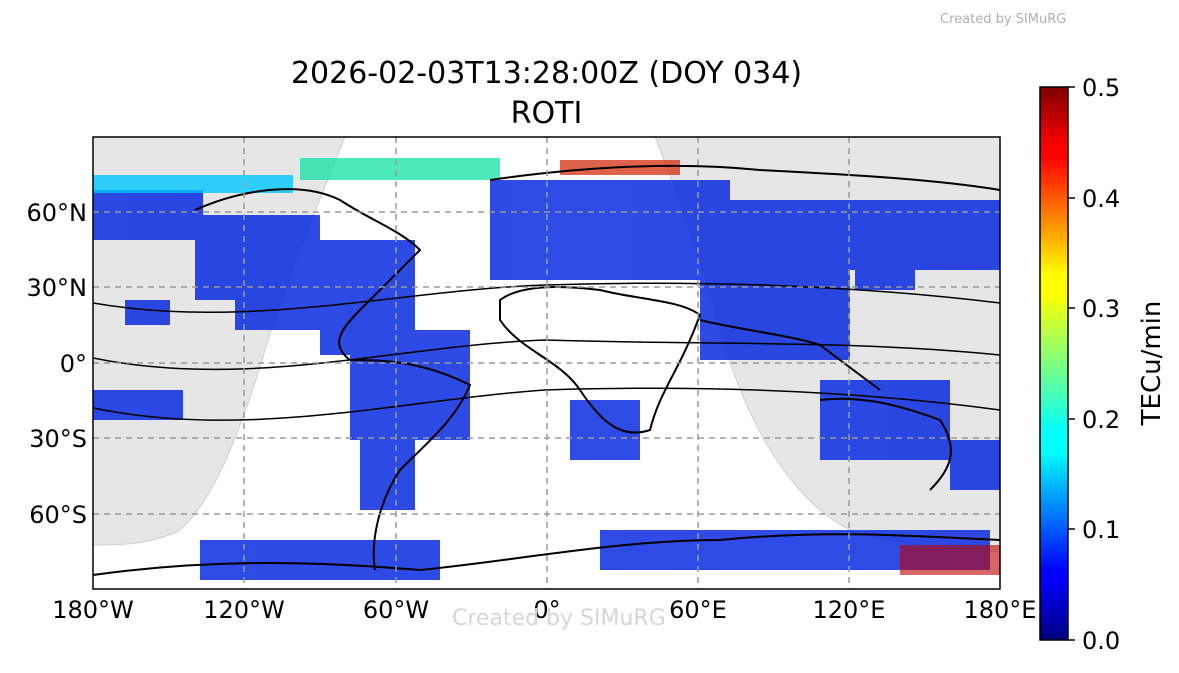 Image resolution: width=1179 pixels, height=673 pixels. What do you see at coordinates (546, 73) in the screenshot?
I see `map-title: 2026-02-03T13:28:00Z (DOY 034)` at bounding box center [546, 73].